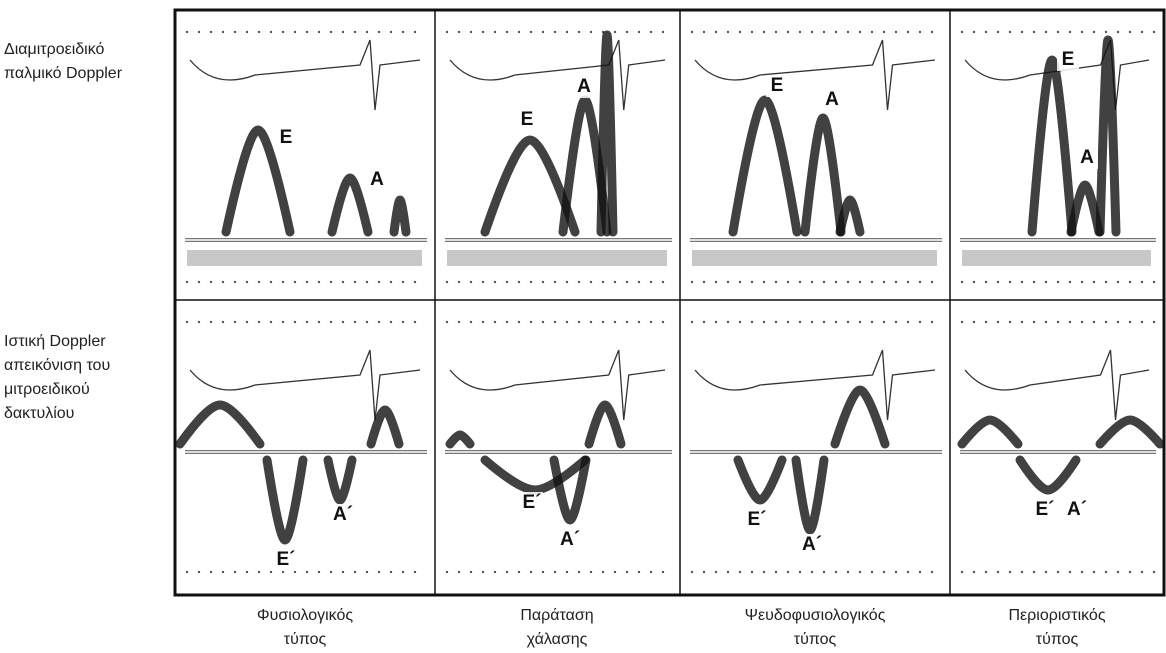 This screenshot has width=1166, height=653. What do you see at coordinates (305, 385) in the screenshot?
I see `ecg-trace` at bounding box center [305, 385].